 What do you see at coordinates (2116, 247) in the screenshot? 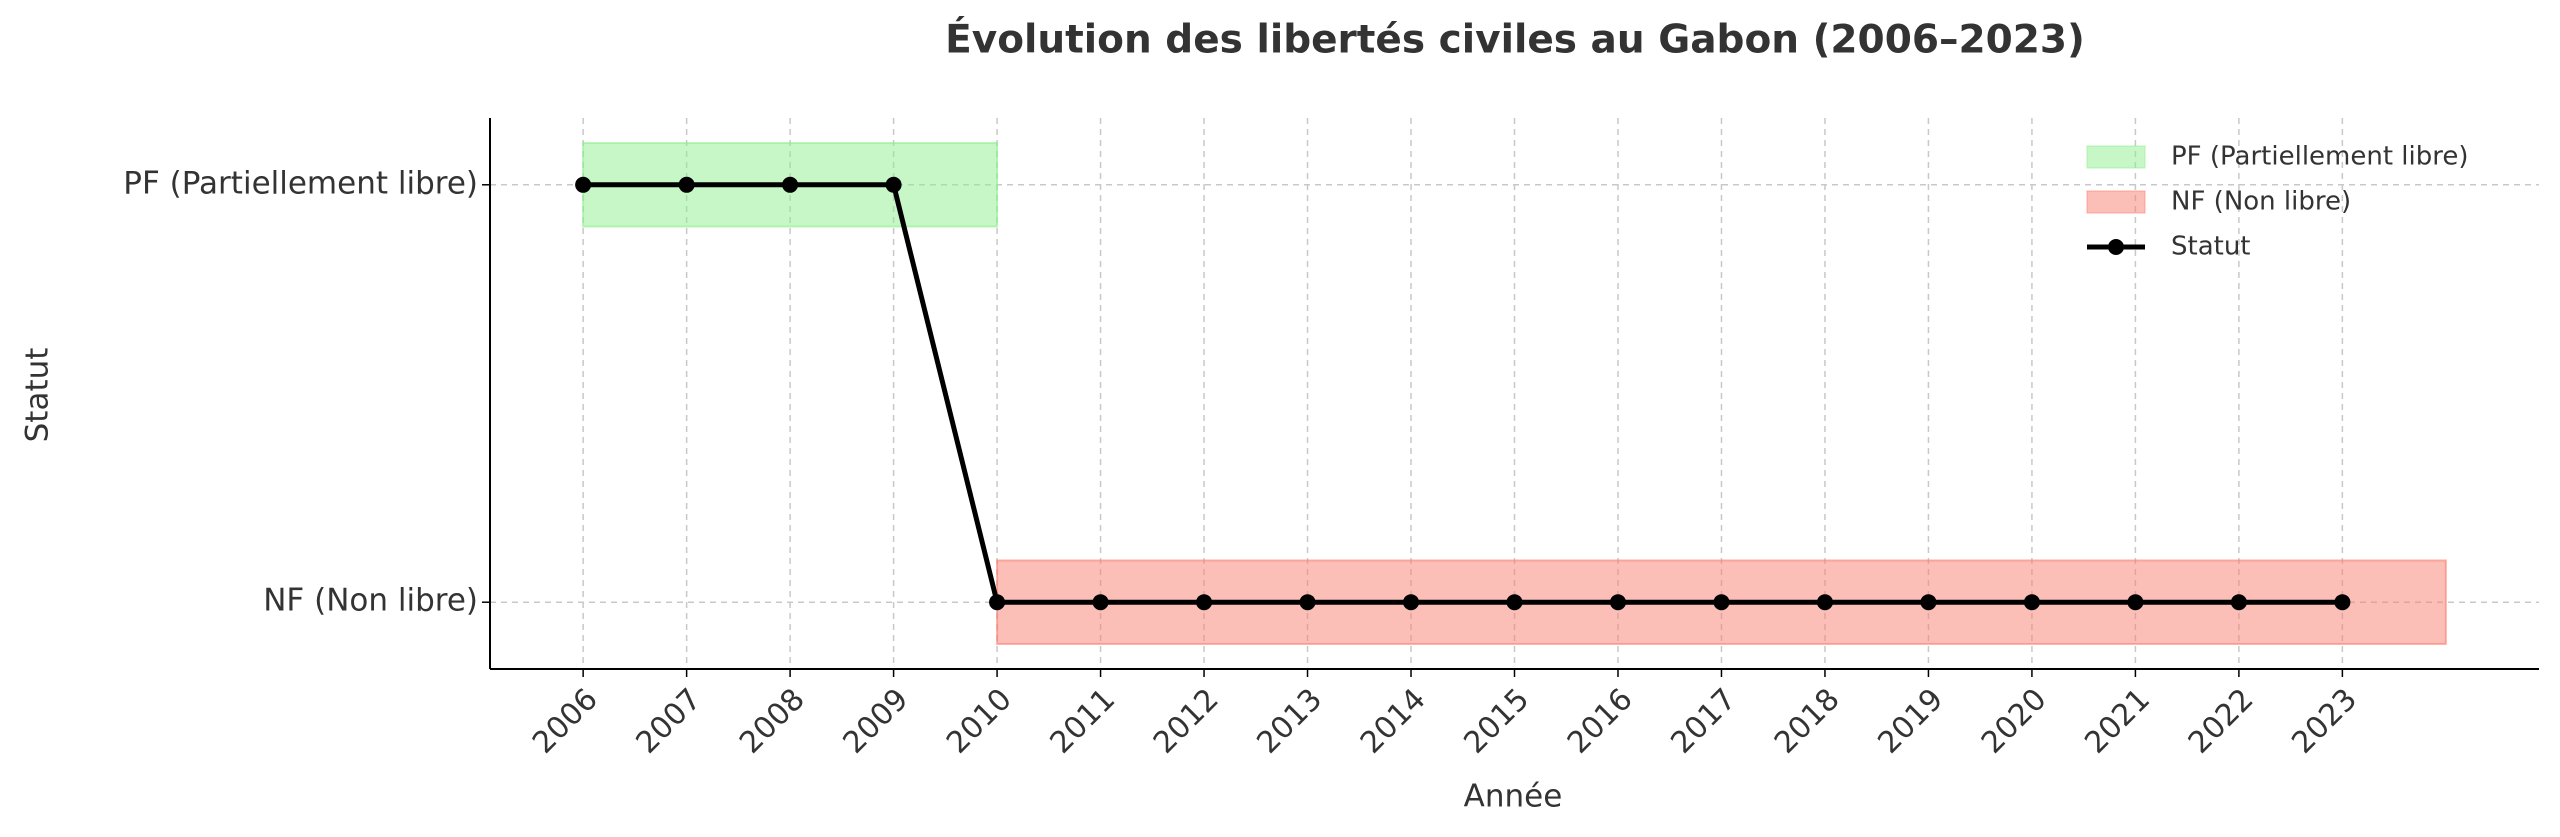
I see `legend-marker` at bounding box center [2116, 247].